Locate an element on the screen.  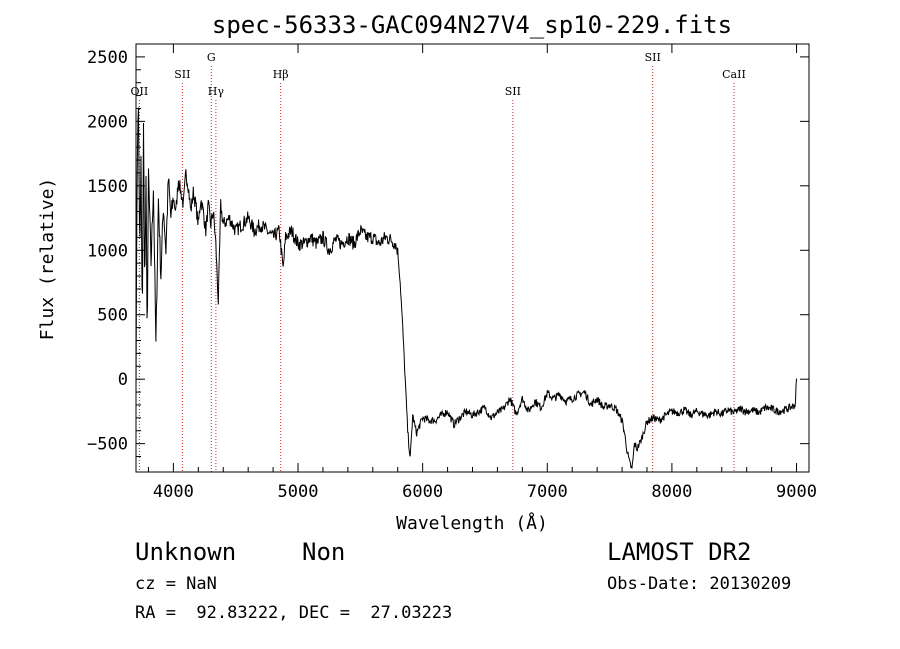
y-tick-label: 1500 is located at coordinates (107, 187).